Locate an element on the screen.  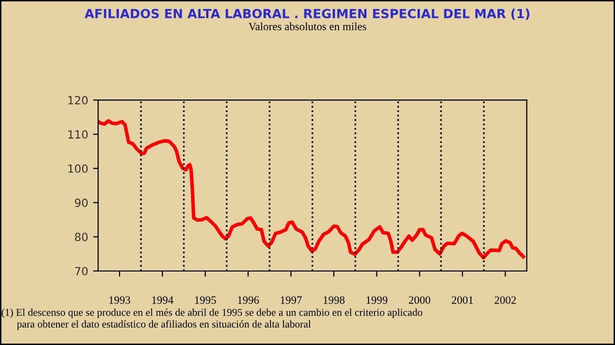
x-tick-label: 1999 is located at coordinates (377, 300).